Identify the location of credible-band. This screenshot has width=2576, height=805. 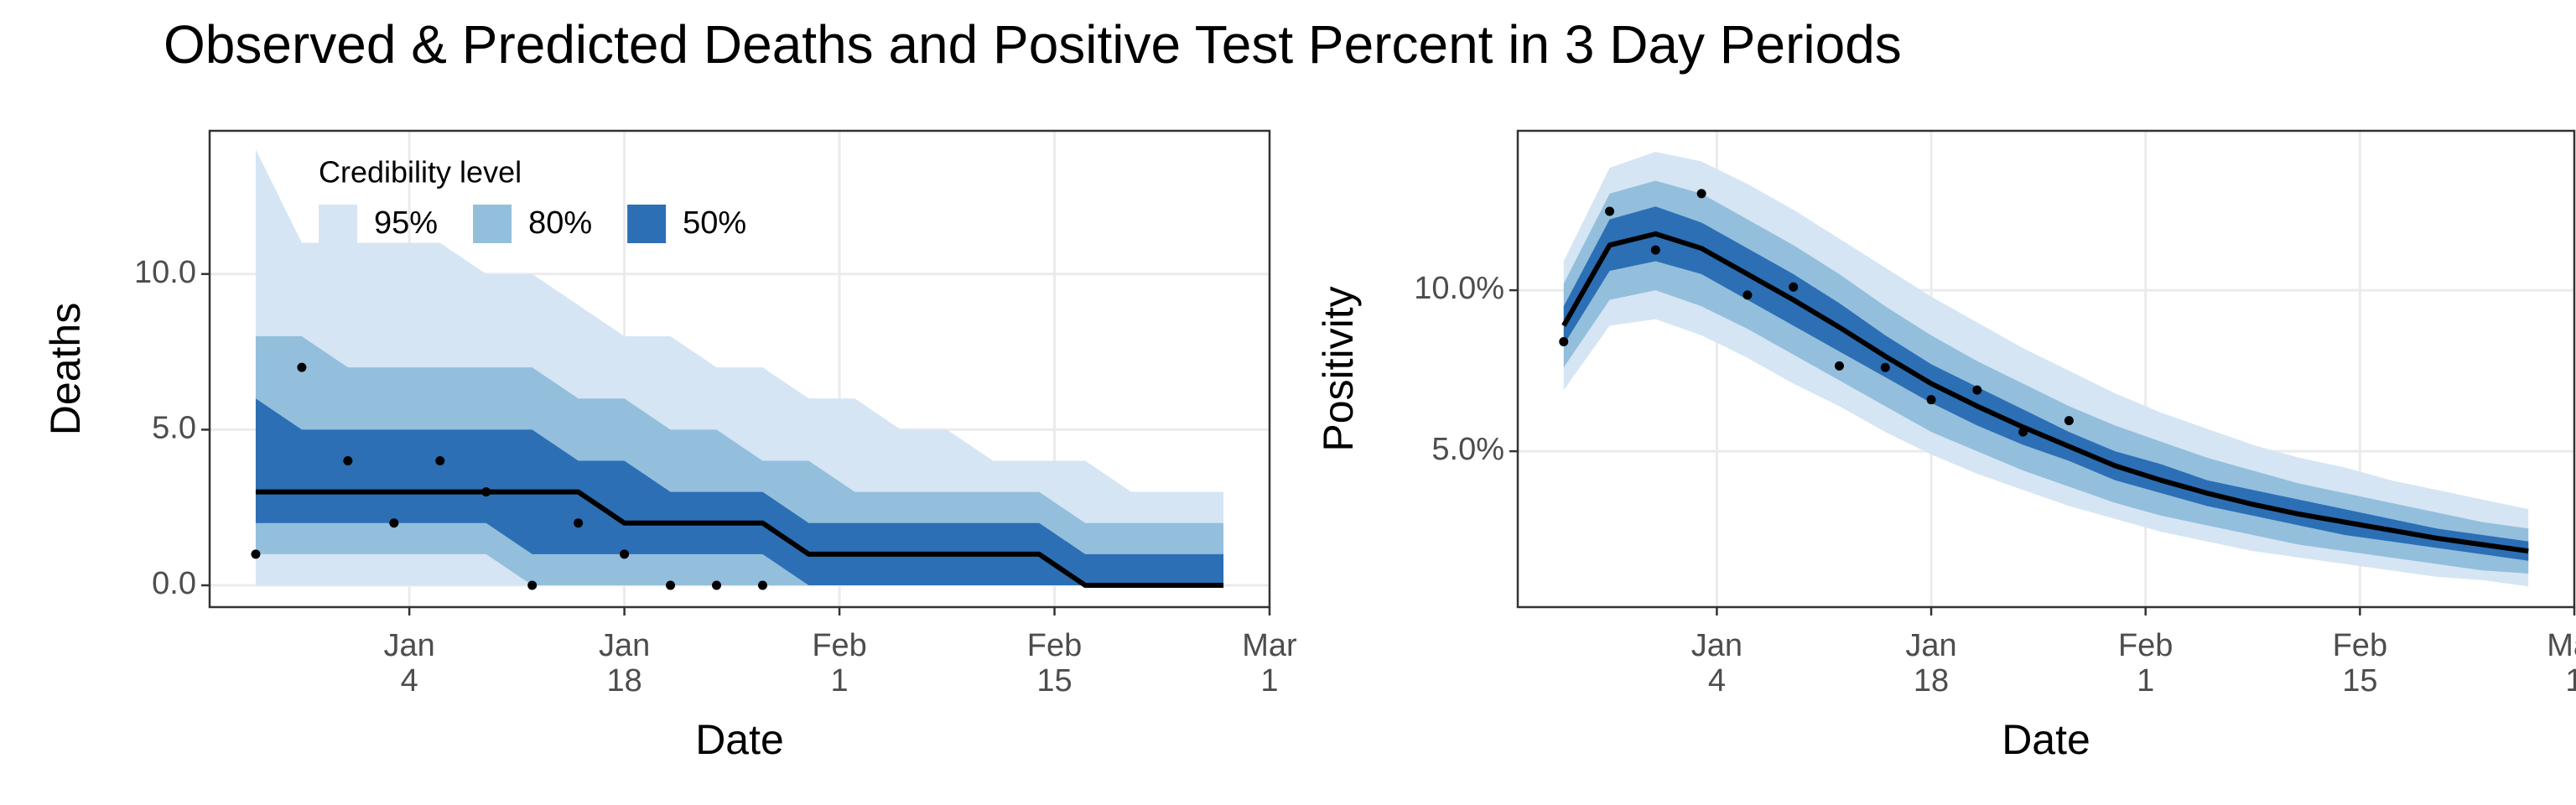
(739, 492).